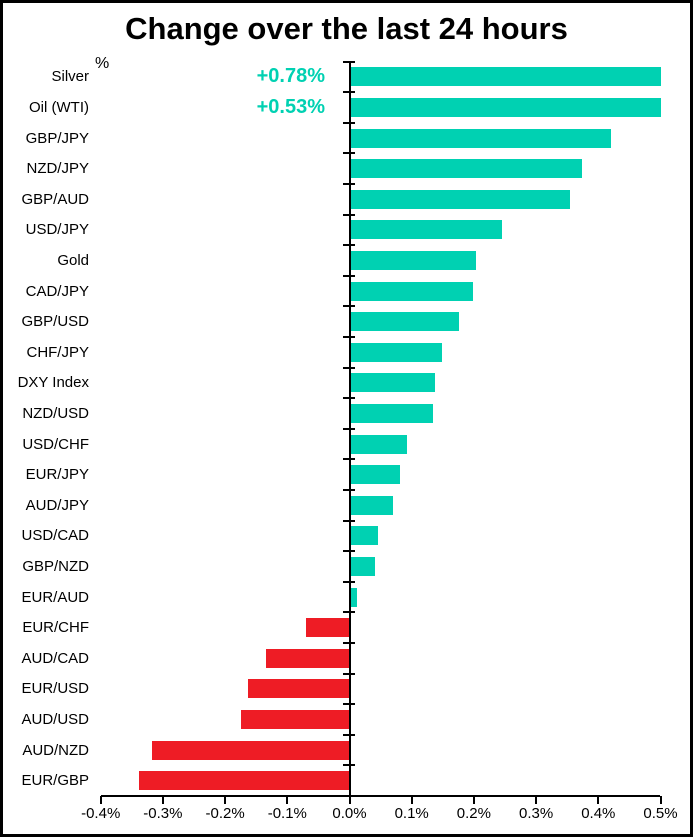 This screenshot has height=837, width=693. I want to click on chart-bar-gbp-nzd, so click(362, 566).